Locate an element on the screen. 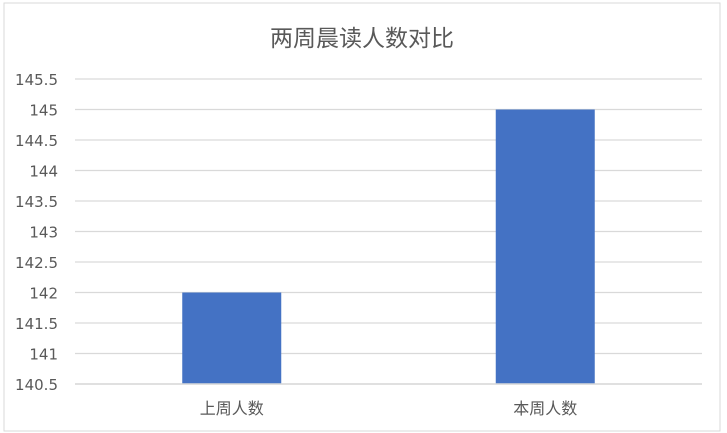 The width and height of the screenshot is (727, 433). y-tick-label: 142.5 is located at coordinates (36, 263).